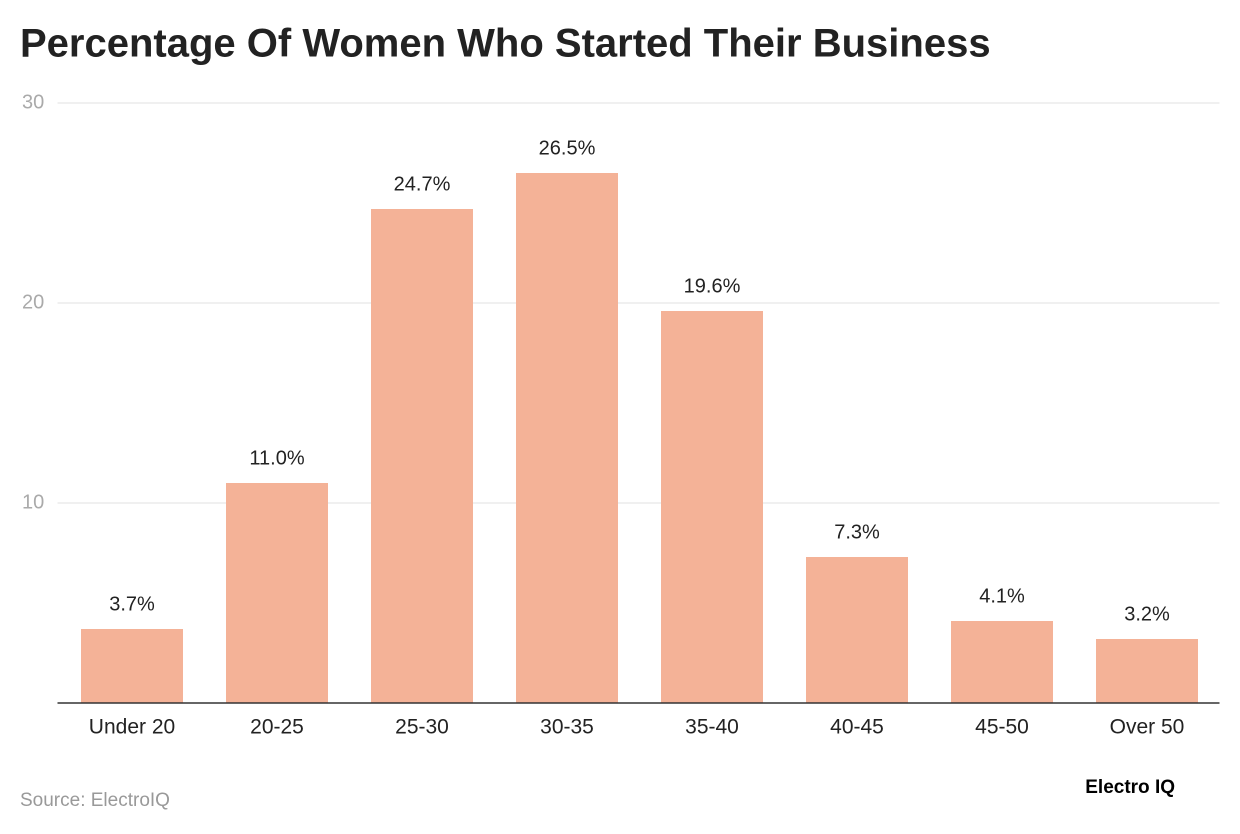 Image resolution: width=1240 pixels, height=834 pixels. What do you see at coordinates (276, 458) in the screenshot?
I see `value-label: 11.0%` at bounding box center [276, 458].